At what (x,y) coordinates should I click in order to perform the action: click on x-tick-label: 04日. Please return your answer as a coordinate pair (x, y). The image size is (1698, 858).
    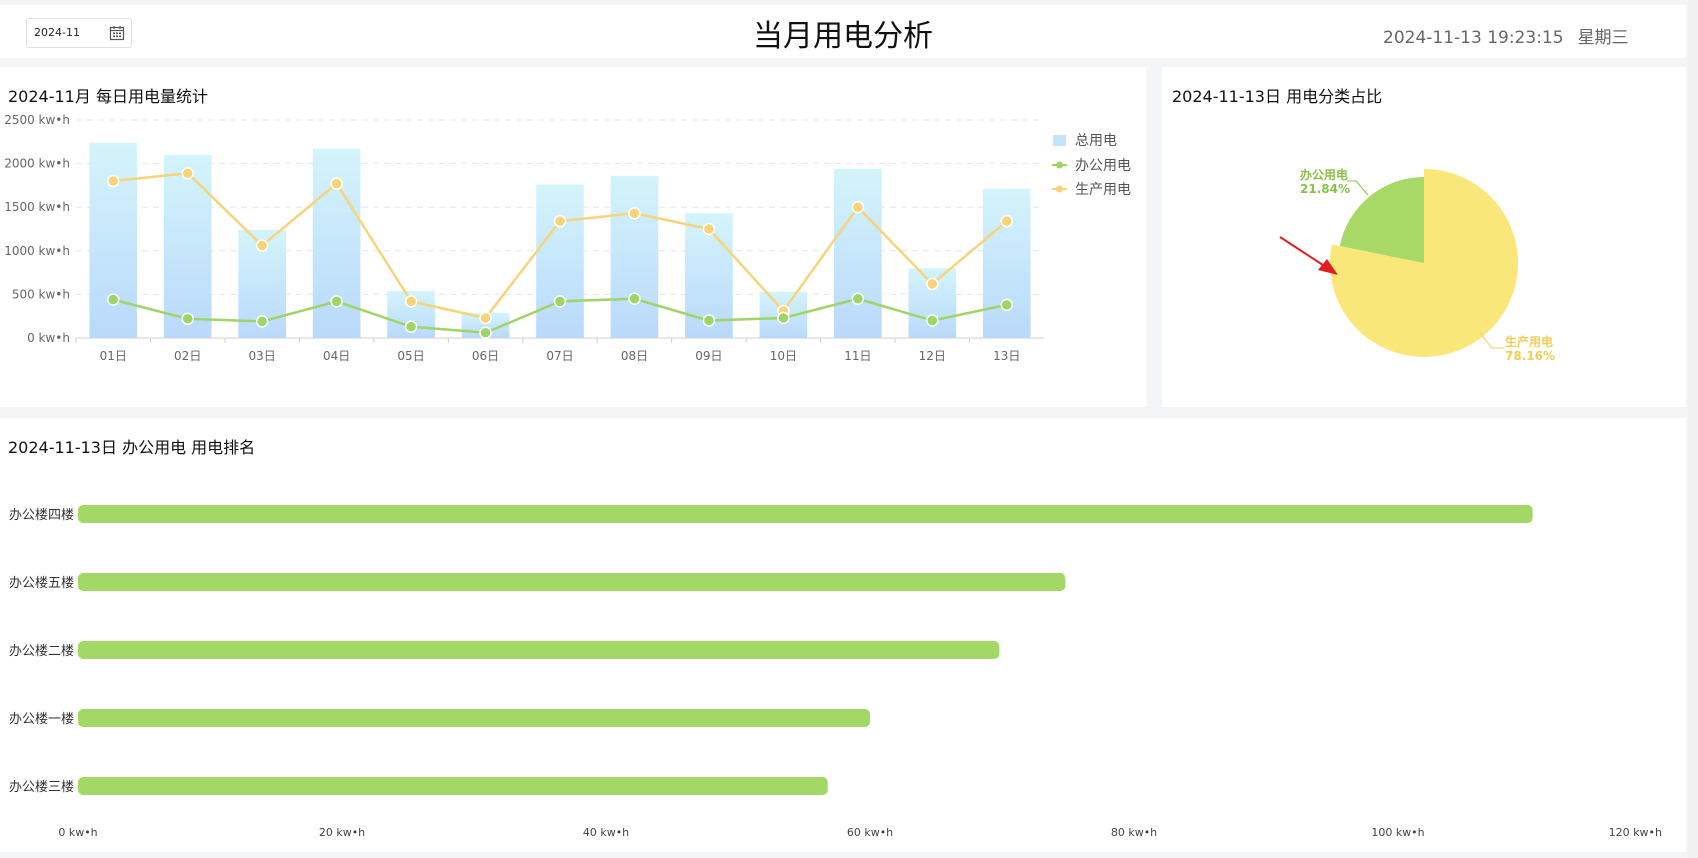
    Looking at the image, I should click on (336, 356).